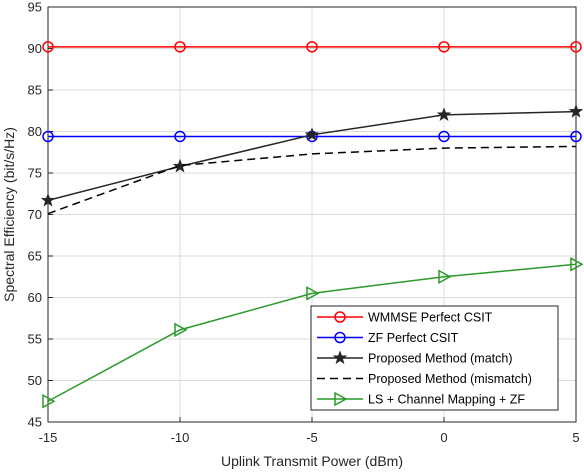 Image resolution: width=584 pixels, height=472 pixels. I want to click on series-line, so click(312, 180).